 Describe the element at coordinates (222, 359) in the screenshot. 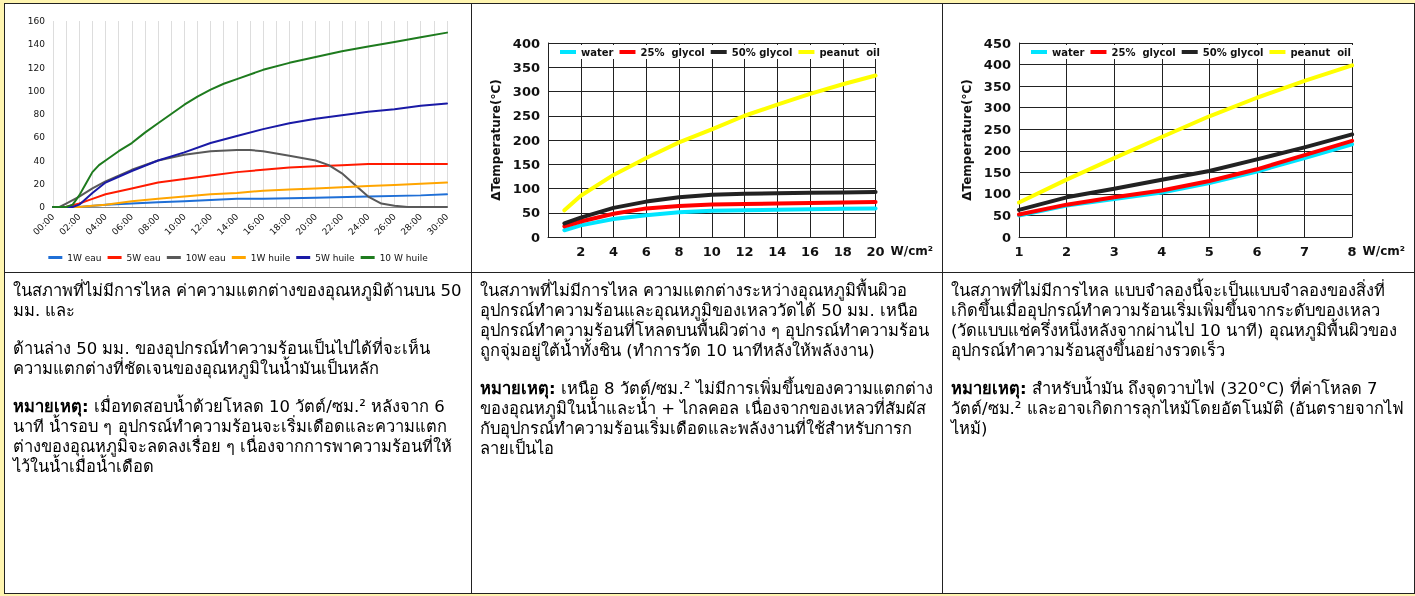

I see `text: ด้านล่าง 50 มม. ของอุปกรณ์ทำความร้อนเป็นไปได้ที่จะเห็นความแตกต่างที่ชัดเจนของอุณหภูมิในน้ำมันเป็นหลัก` at that location.